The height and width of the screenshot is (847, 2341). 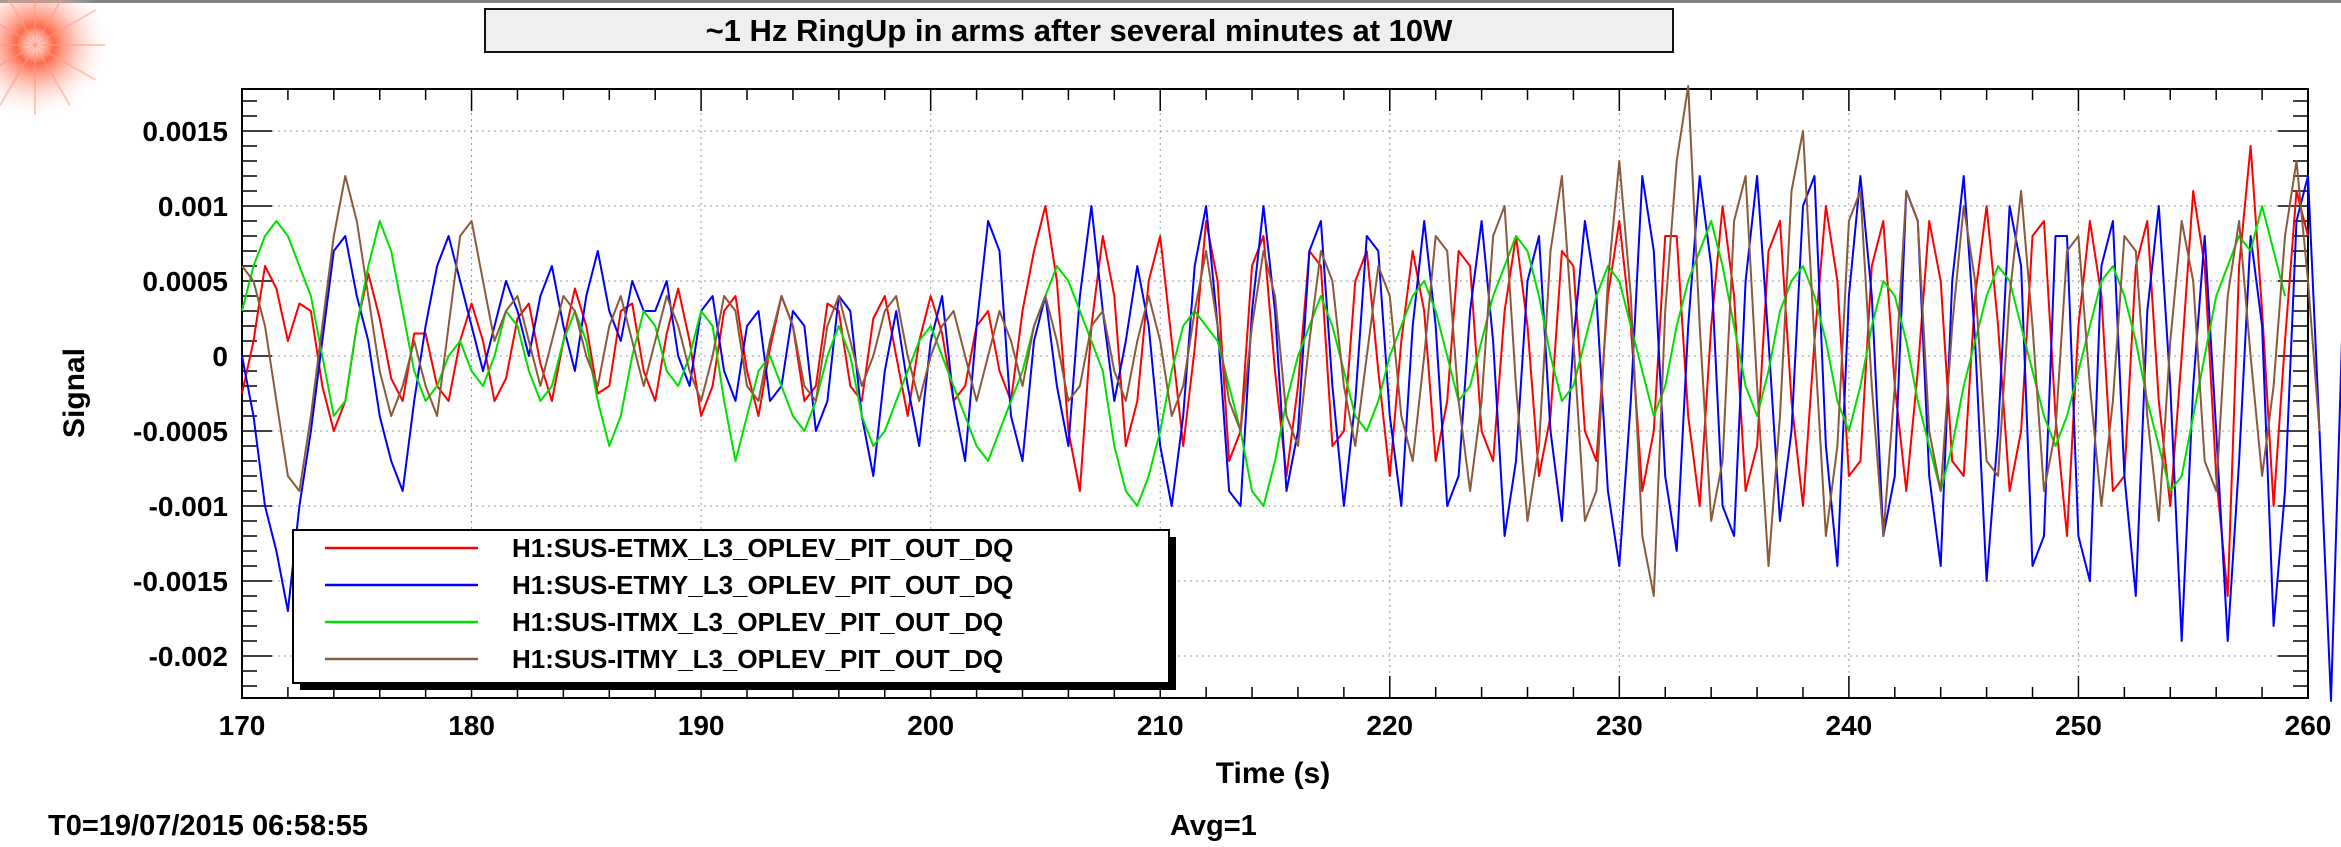 What do you see at coordinates (220, 356) in the screenshot?
I see `y-tick-label: 0` at bounding box center [220, 356].